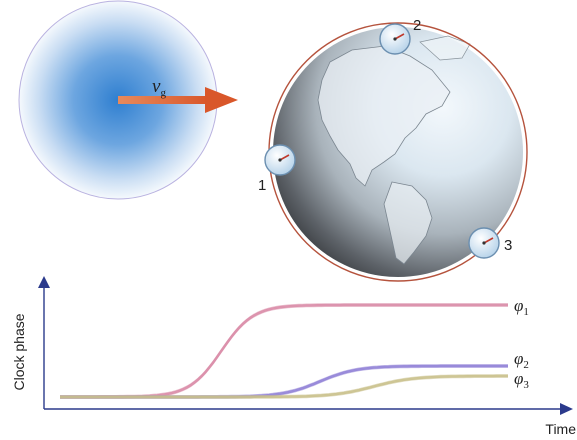 This screenshot has height=440, width=577. What do you see at coordinates (284, 157) in the screenshot?
I see `clock-1-hand-icon` at bounding box center [284, 157].